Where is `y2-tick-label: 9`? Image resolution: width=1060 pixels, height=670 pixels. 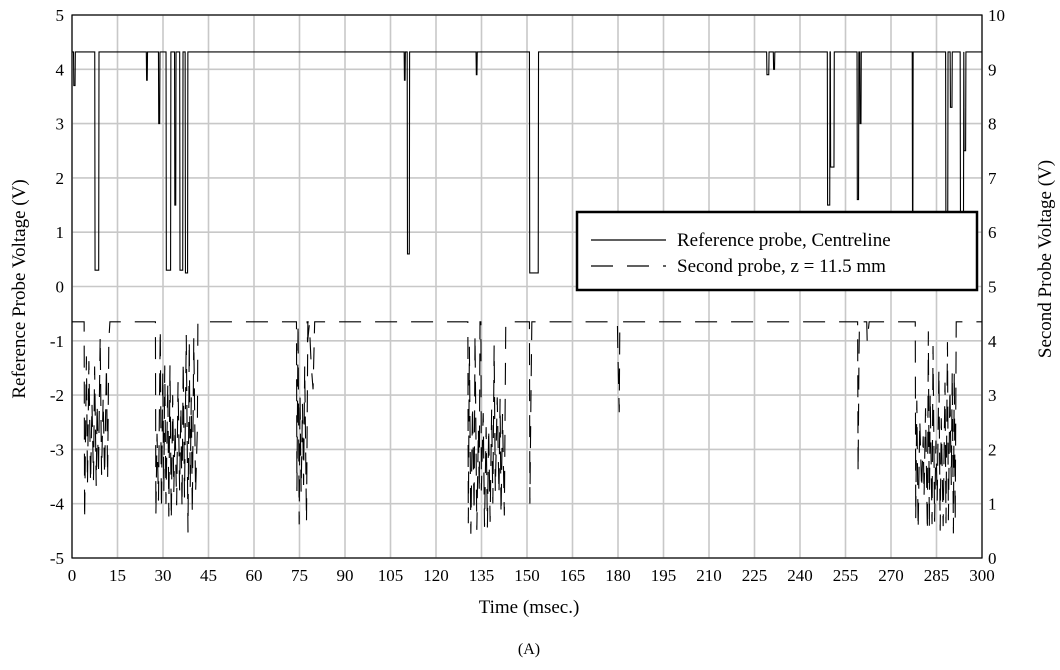 y2-tick-label: 9 is located at coordinates (992, 69).